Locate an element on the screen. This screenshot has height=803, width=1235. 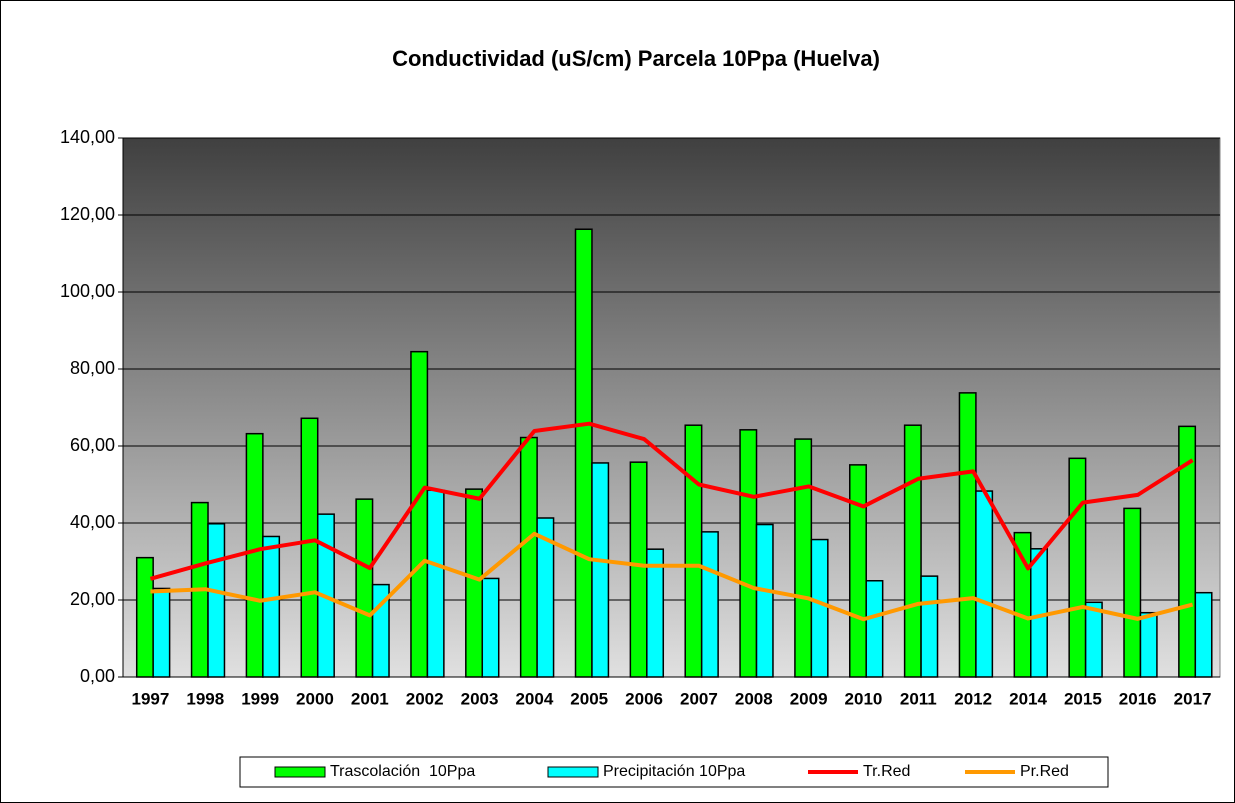
x-tick-label: 2014 is located at coordinates (1028, 698).